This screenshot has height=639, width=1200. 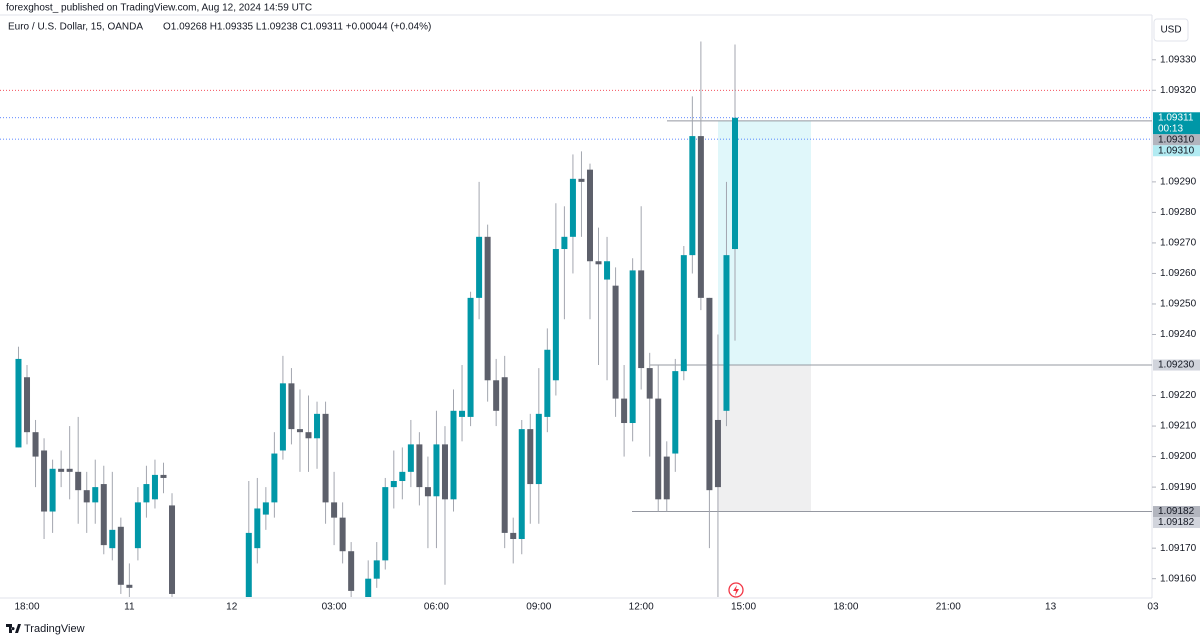 I want to click on y-tick-label: 1.09200, so click(x=1178, y=456).